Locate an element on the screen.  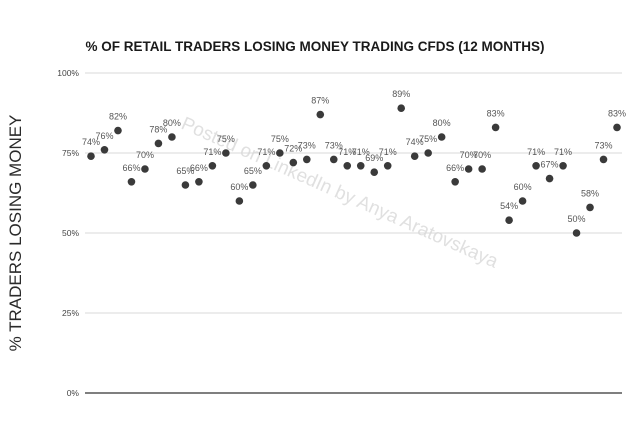
y-axis-label: % TRADERS LOSING MONEY is located at coordinates (15, 233).